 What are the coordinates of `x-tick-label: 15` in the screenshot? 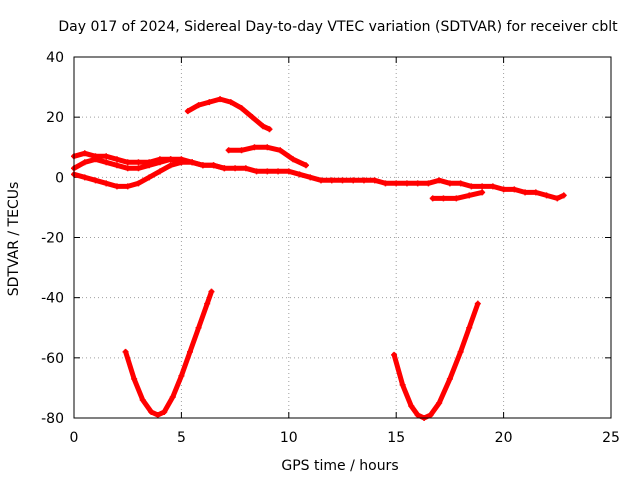 It's located at (396, 438).